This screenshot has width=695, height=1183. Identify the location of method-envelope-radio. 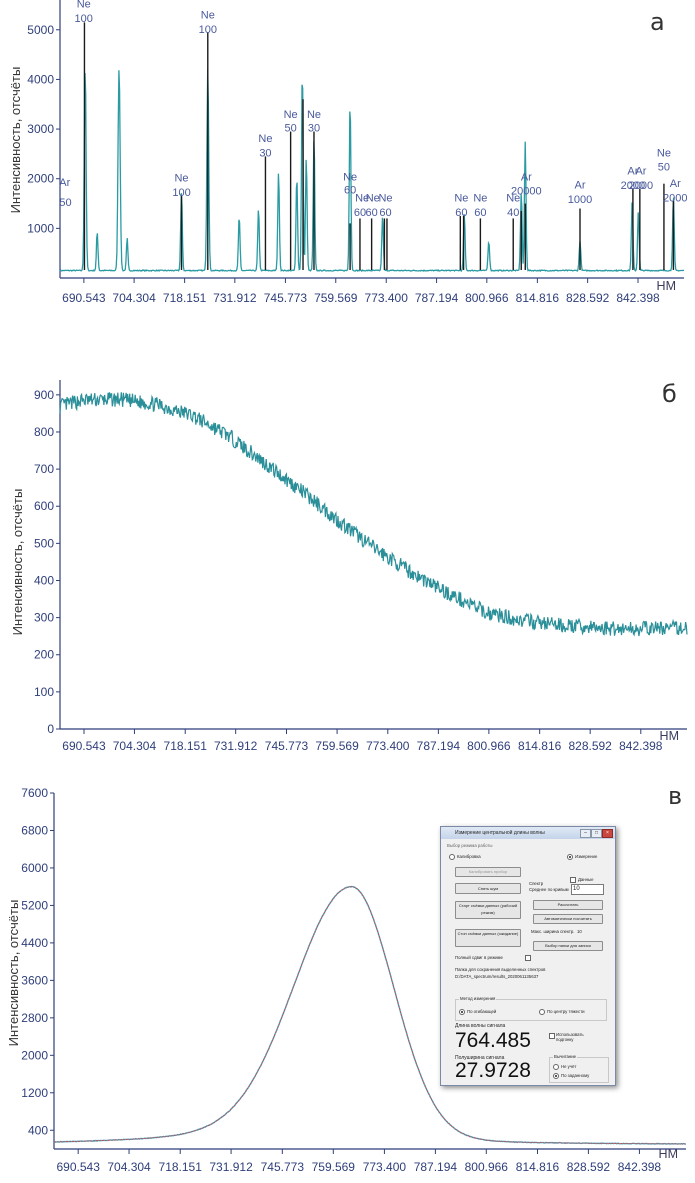
(462, 1012).